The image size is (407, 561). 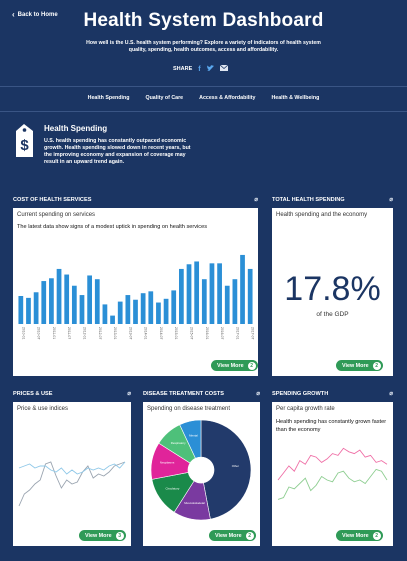 I want to click on twitter-icon, so click(x=210, y=69).